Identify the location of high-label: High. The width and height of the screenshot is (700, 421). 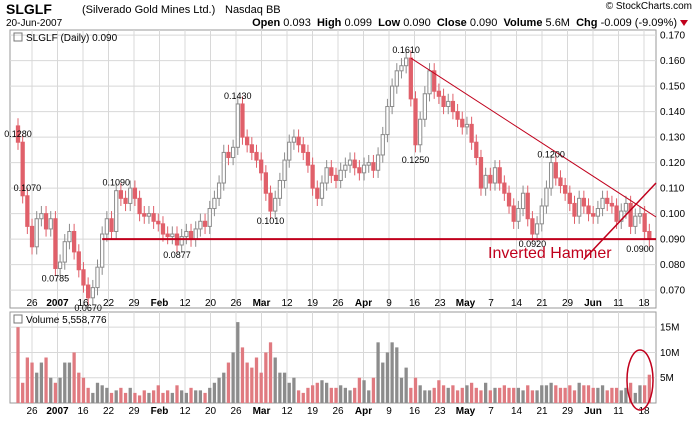
(329, 23).